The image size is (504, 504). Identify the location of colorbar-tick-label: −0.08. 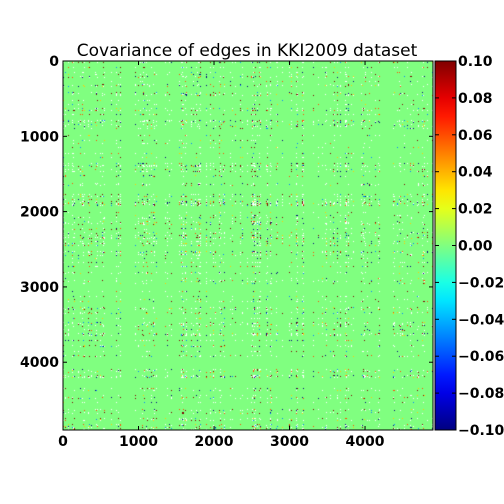
(481, 394).